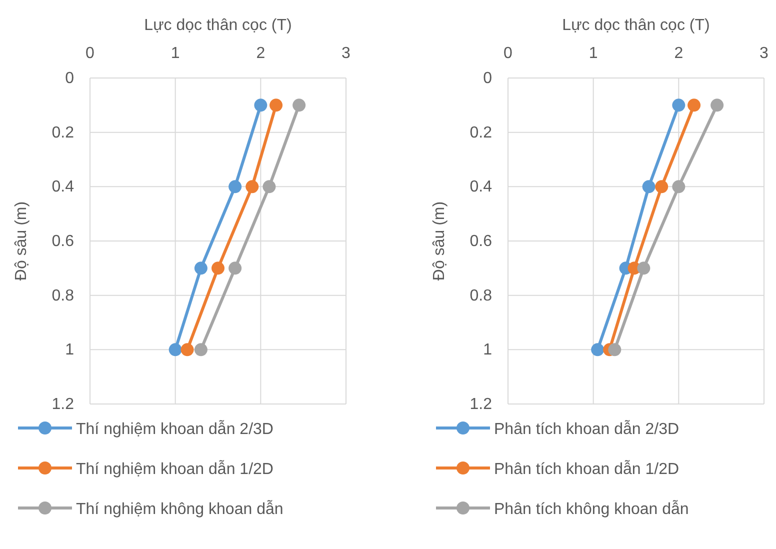  I want to click on legend-label: Phân tích khoan dẫn 1/2D, so click(587, 469).